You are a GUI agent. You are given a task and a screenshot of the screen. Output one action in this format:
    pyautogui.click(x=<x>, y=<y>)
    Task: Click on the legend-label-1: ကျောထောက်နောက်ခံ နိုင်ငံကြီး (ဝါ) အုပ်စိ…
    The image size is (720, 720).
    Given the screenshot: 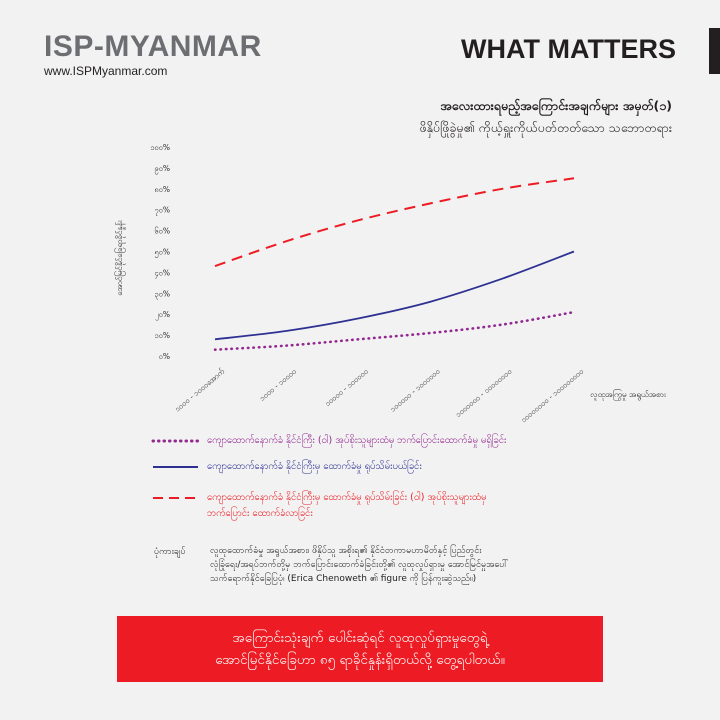 What is the action you would take?
    pyautogui.click(x=357, y=440)
    